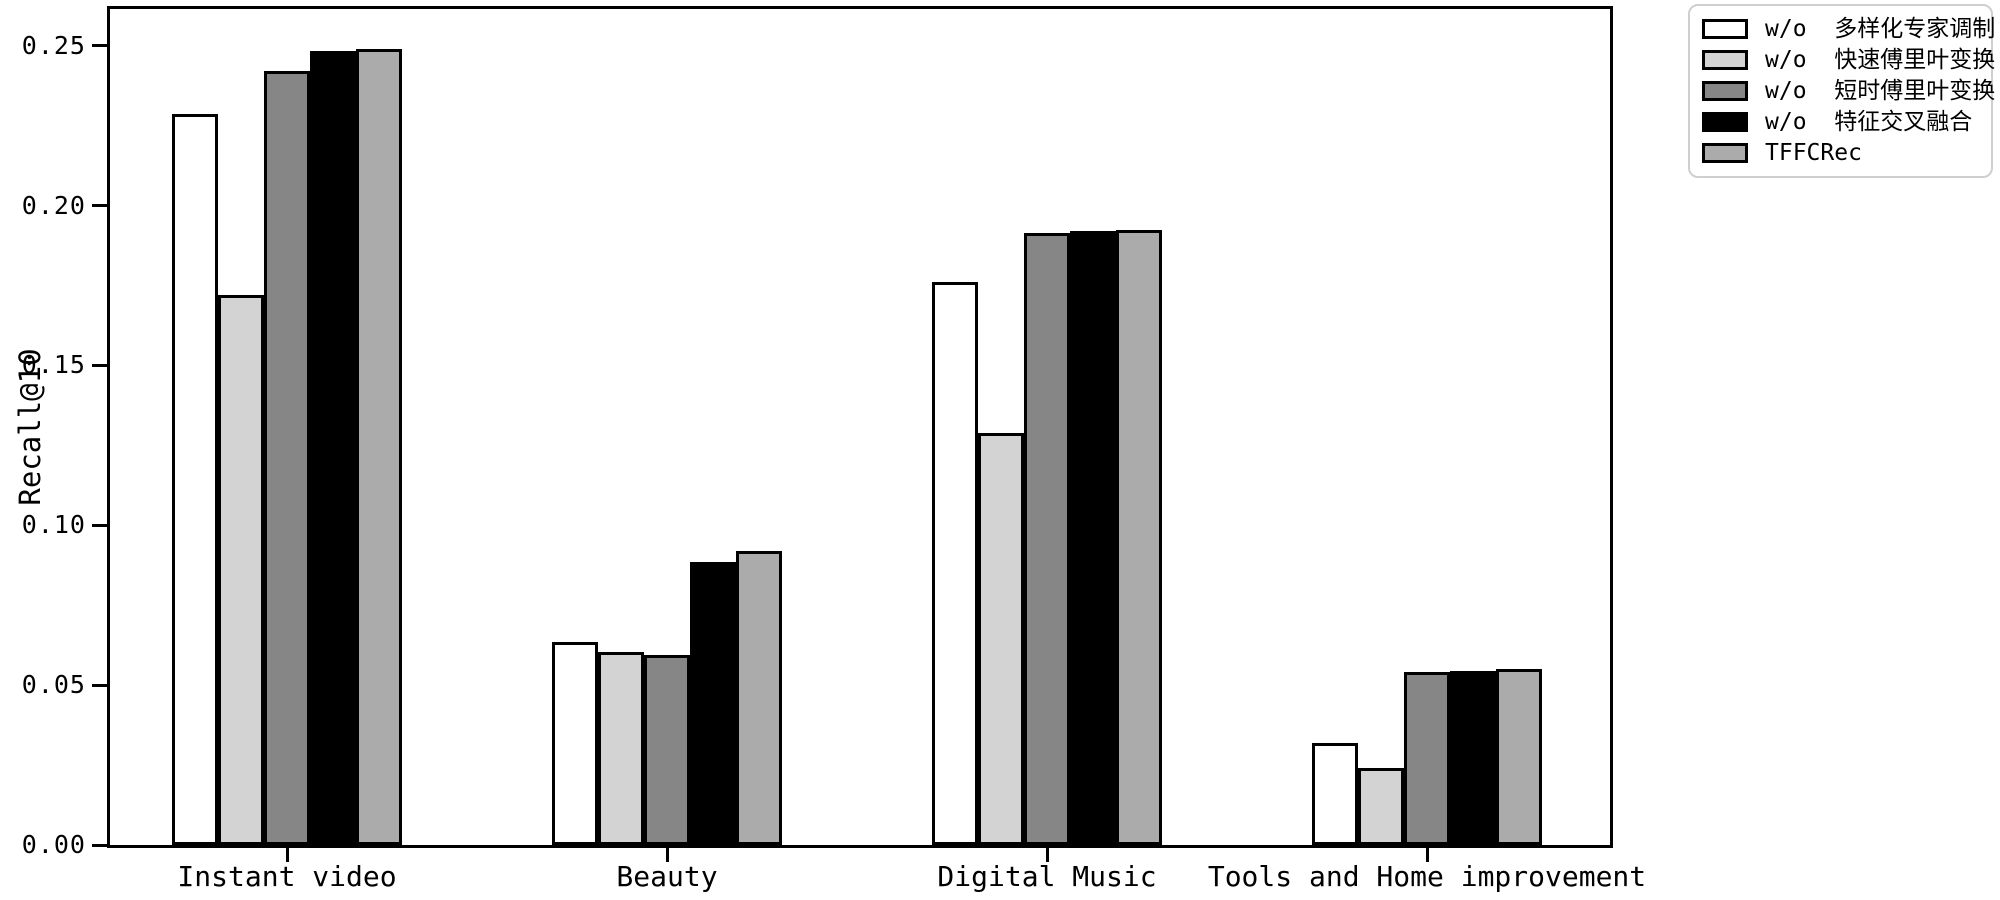 The width and height of the screenshot is (2000, 900). Describe the element at coordinates (1869, 122) in the screenshot. I see `legend-label-4: w/o 特征交叉融合` at that location.